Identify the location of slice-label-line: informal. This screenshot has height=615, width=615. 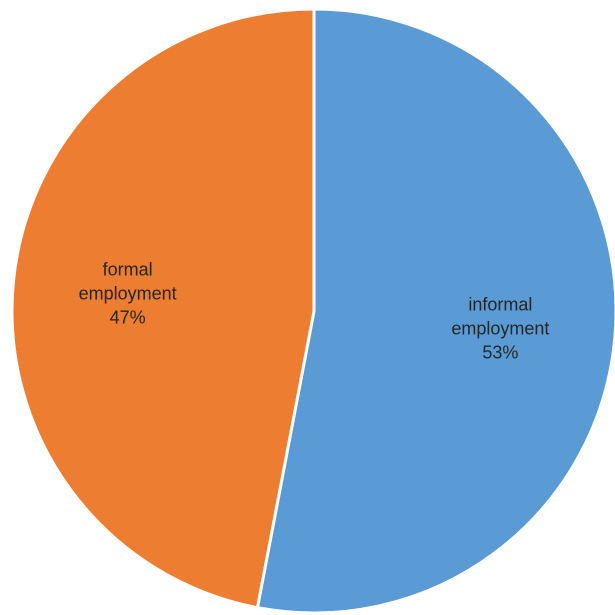
(500, 305).